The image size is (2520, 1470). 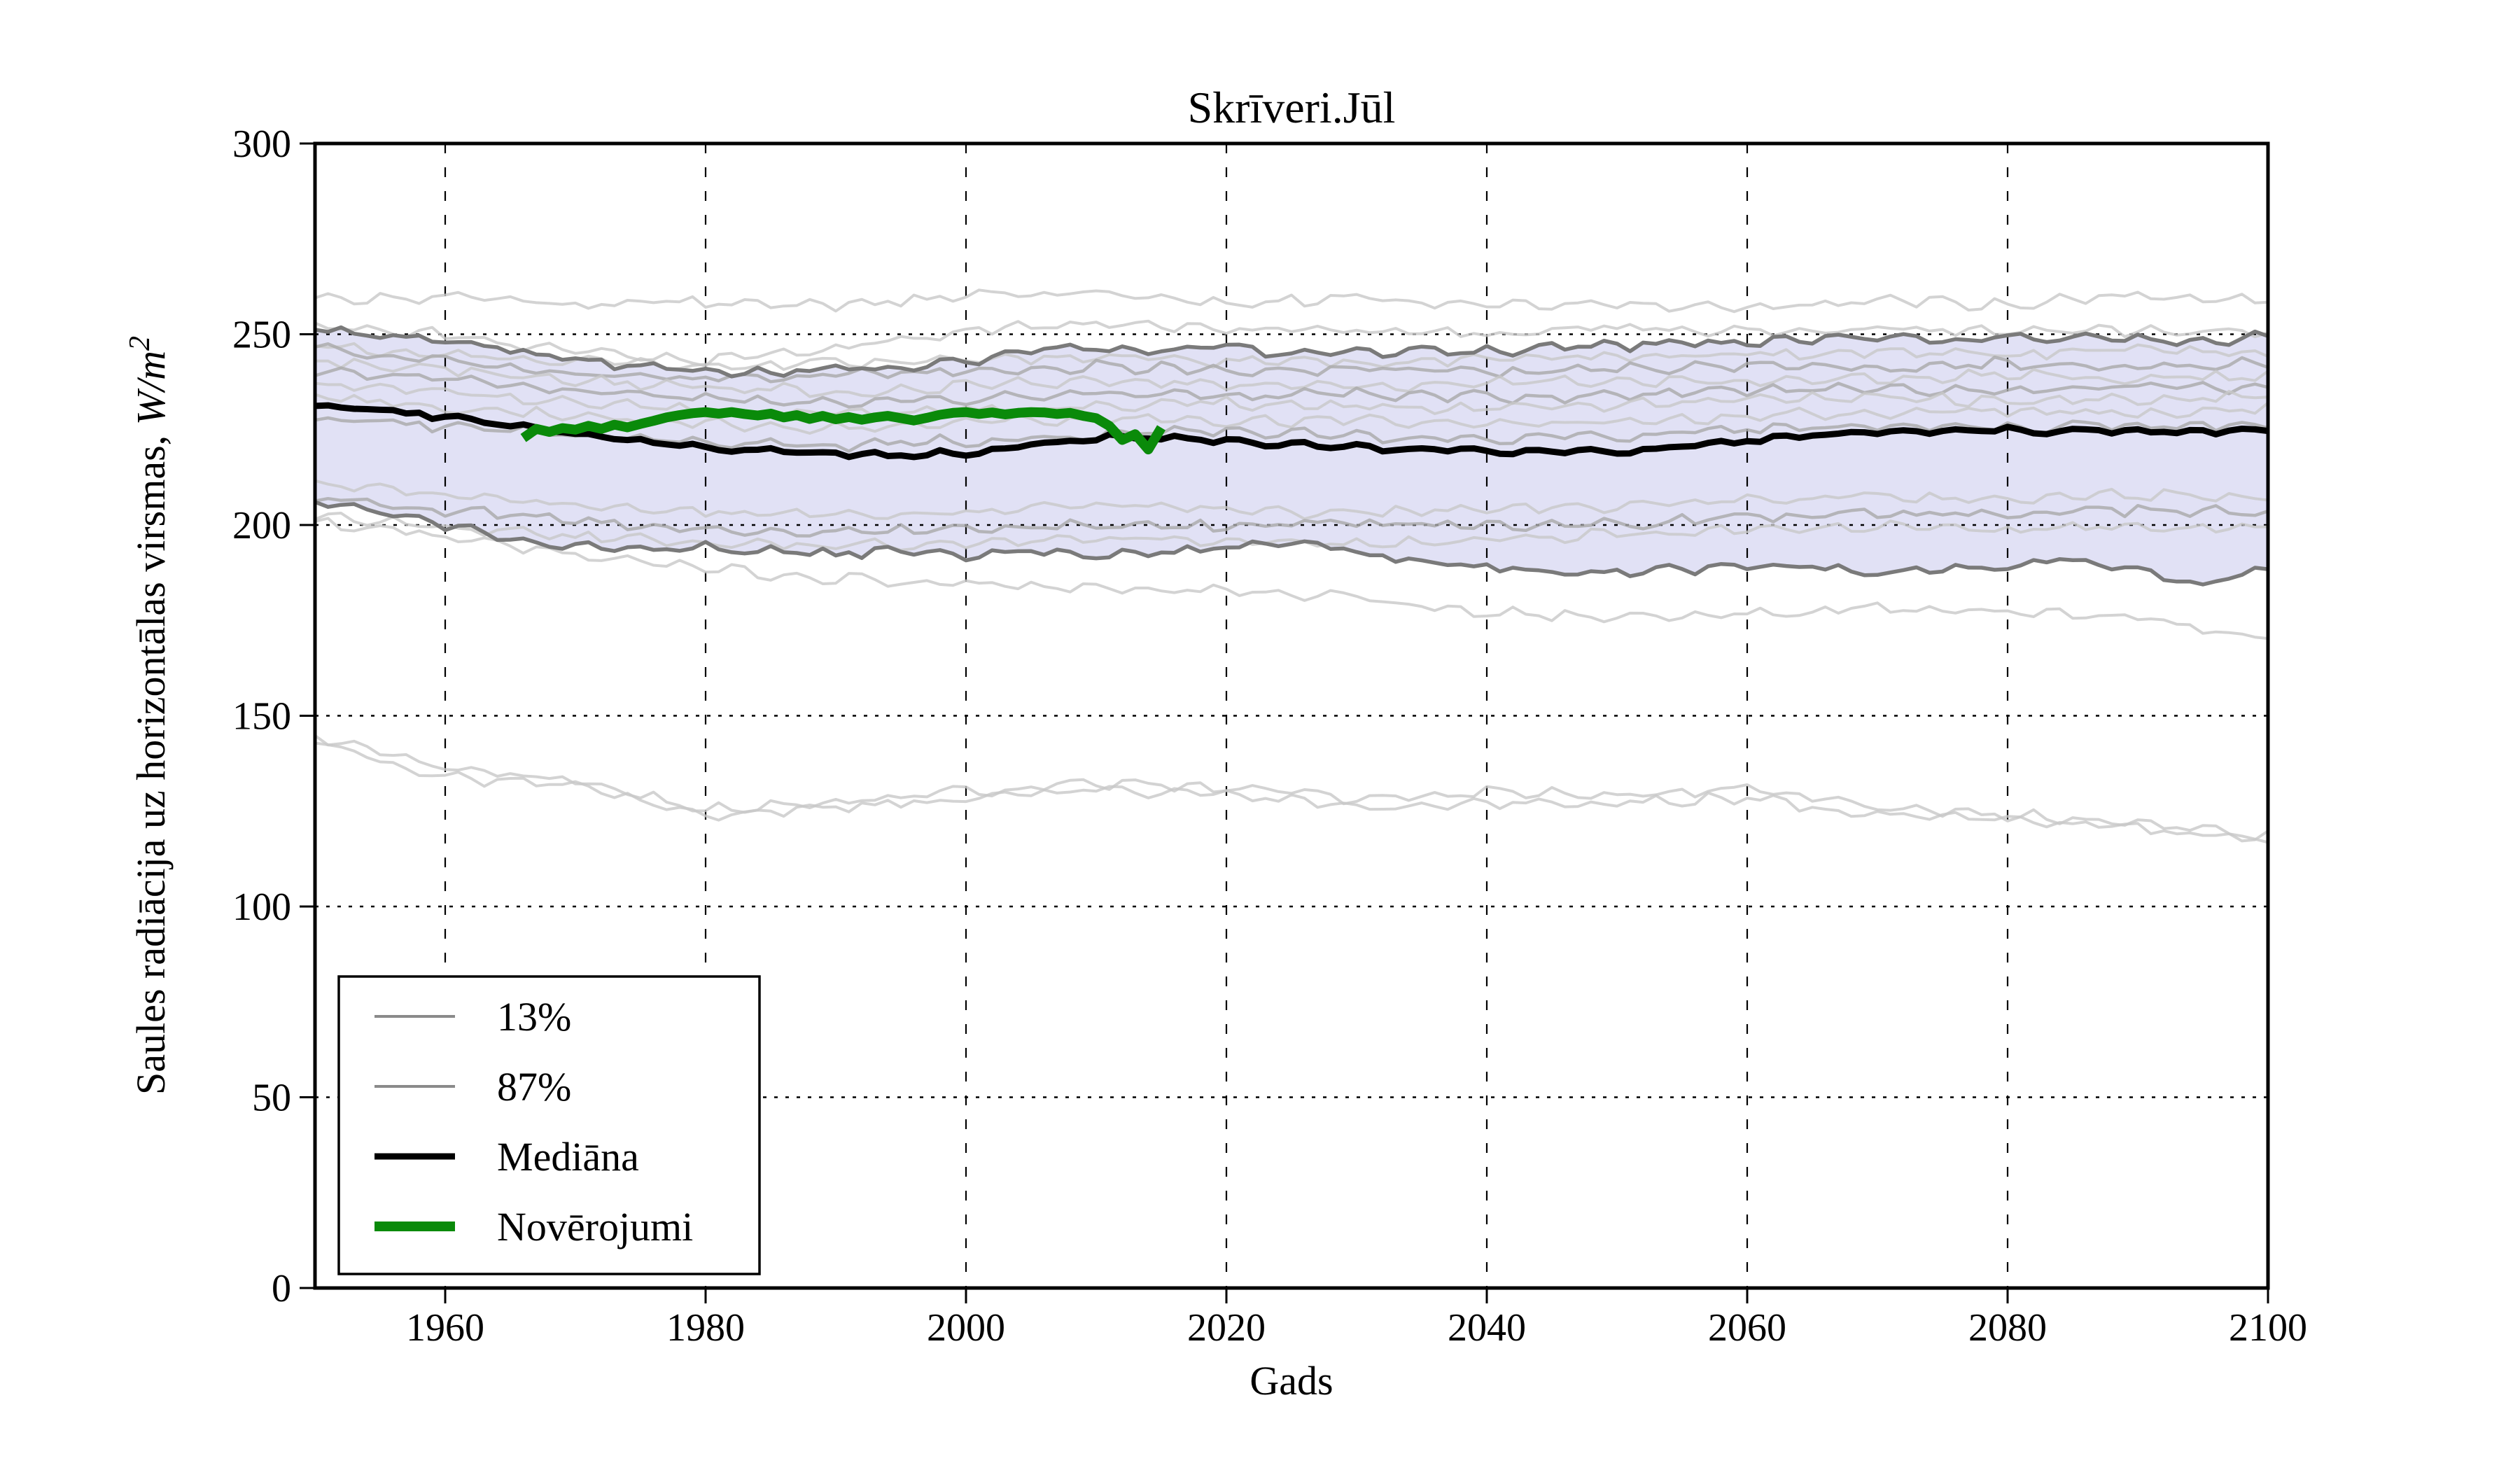 What do you see at coordinates (271, 1098) in the screenshot?
I see `y-tick-label: 50` at bounding box center [271, 1098].